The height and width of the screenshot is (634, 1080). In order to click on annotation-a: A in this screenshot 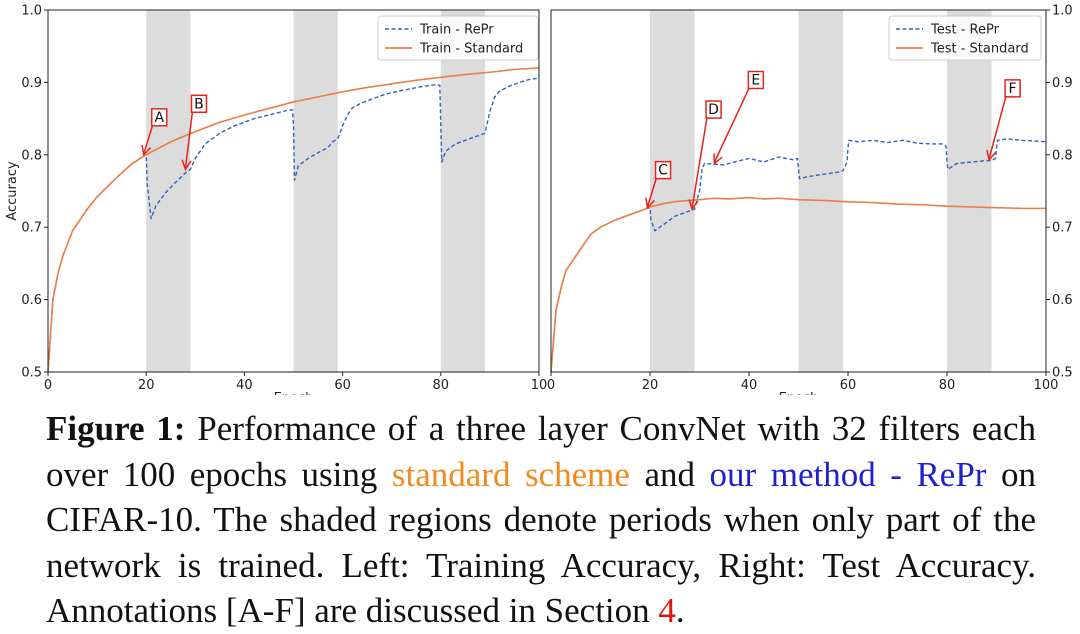, I will do `click(154, 132)`.